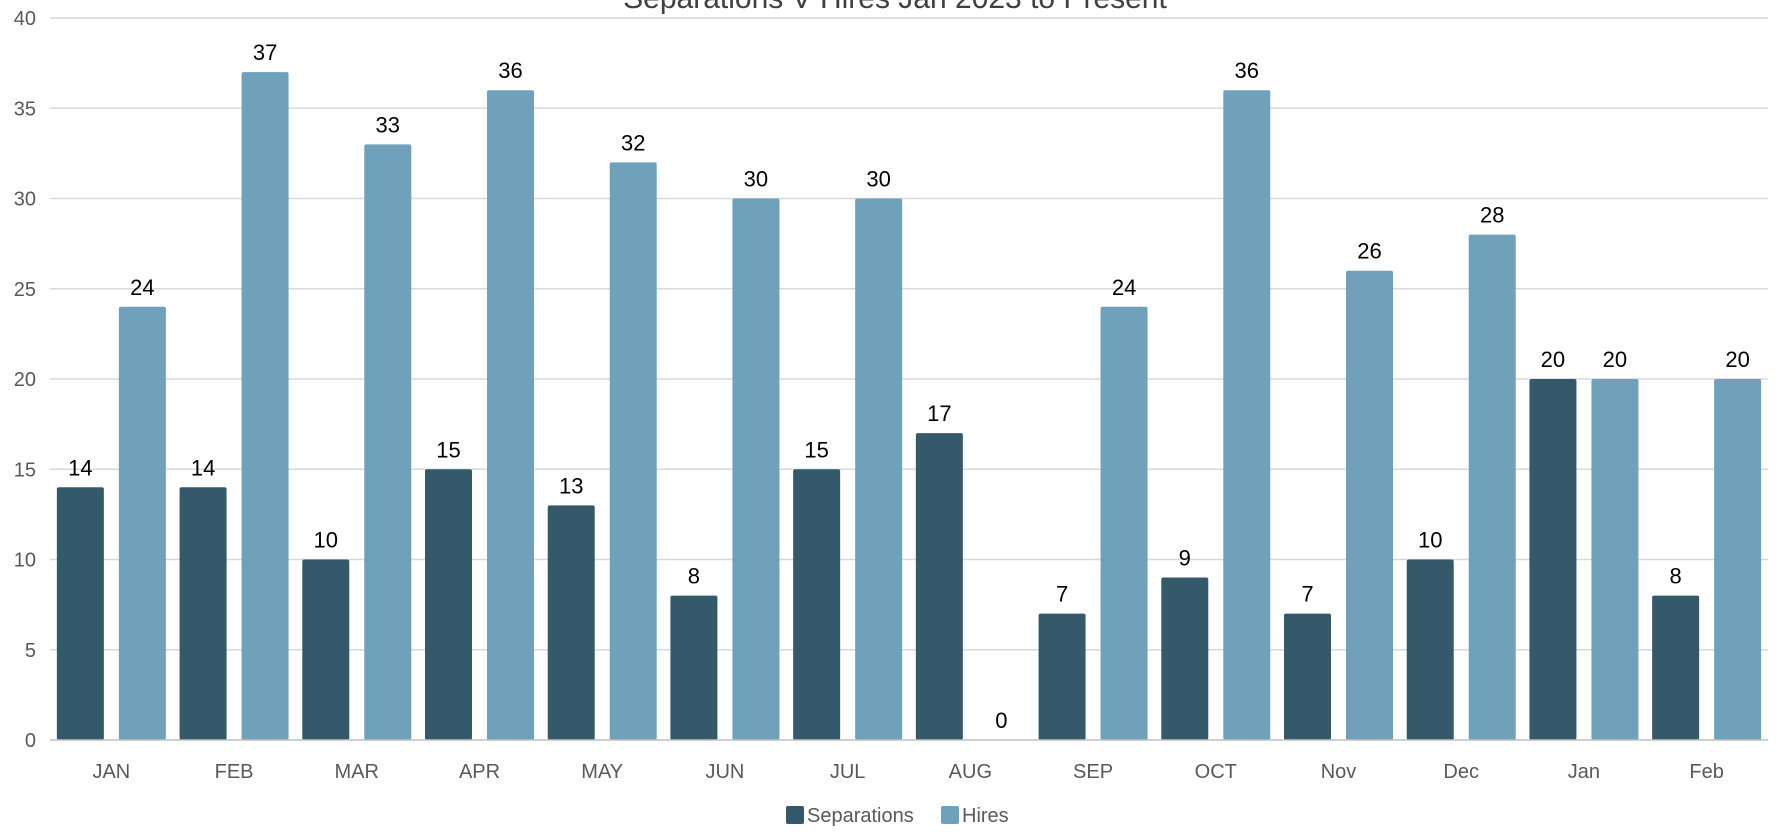  I want to click on separations-legend-swatch, so click(795, 815).